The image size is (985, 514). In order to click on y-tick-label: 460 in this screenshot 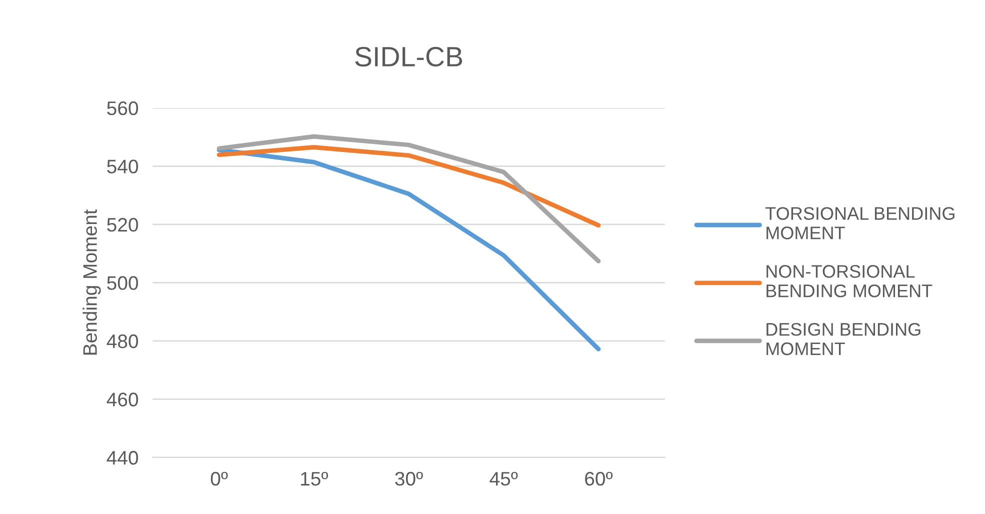, I will do `click(122, 399)`.